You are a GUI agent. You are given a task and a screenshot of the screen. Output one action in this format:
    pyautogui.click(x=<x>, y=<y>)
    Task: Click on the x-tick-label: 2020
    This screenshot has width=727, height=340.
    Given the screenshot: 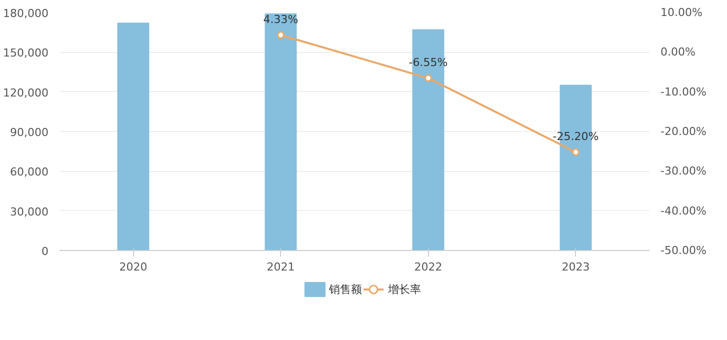 What is the action you would take?
    pyautogui.click(x=133, y=267)
    